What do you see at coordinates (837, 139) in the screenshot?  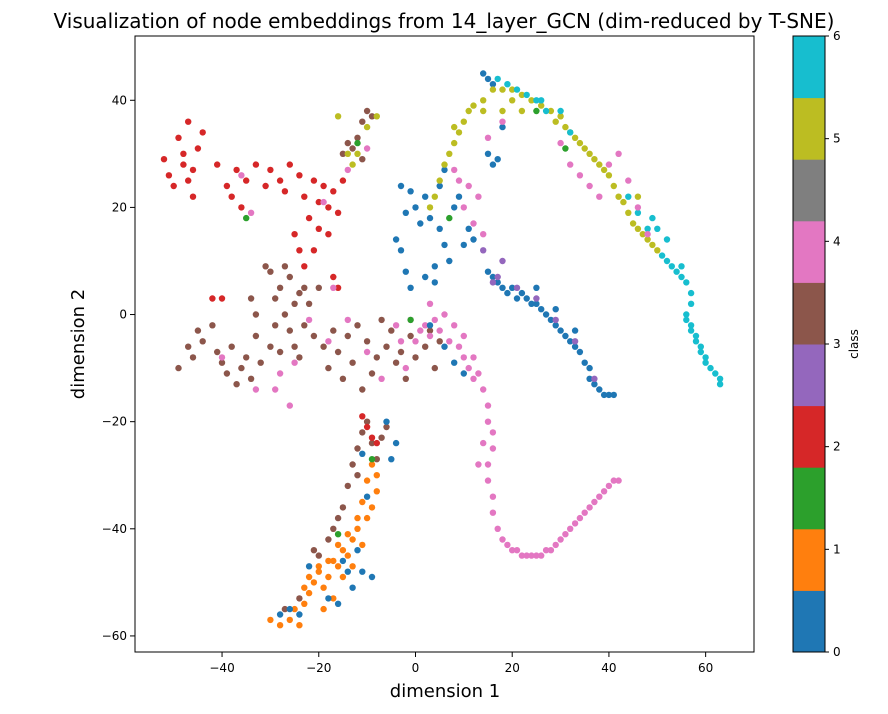 I see `colorbar-tick-label: 5` at bounding box center [837, 139].